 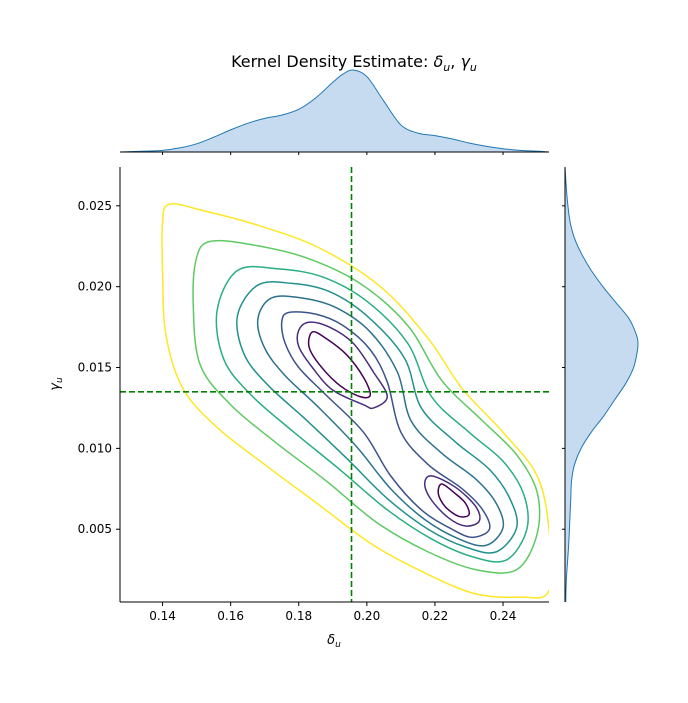 I want to click on chart-title: Kernel Density Estimate: δu, γu, so click(x=354, y=63).